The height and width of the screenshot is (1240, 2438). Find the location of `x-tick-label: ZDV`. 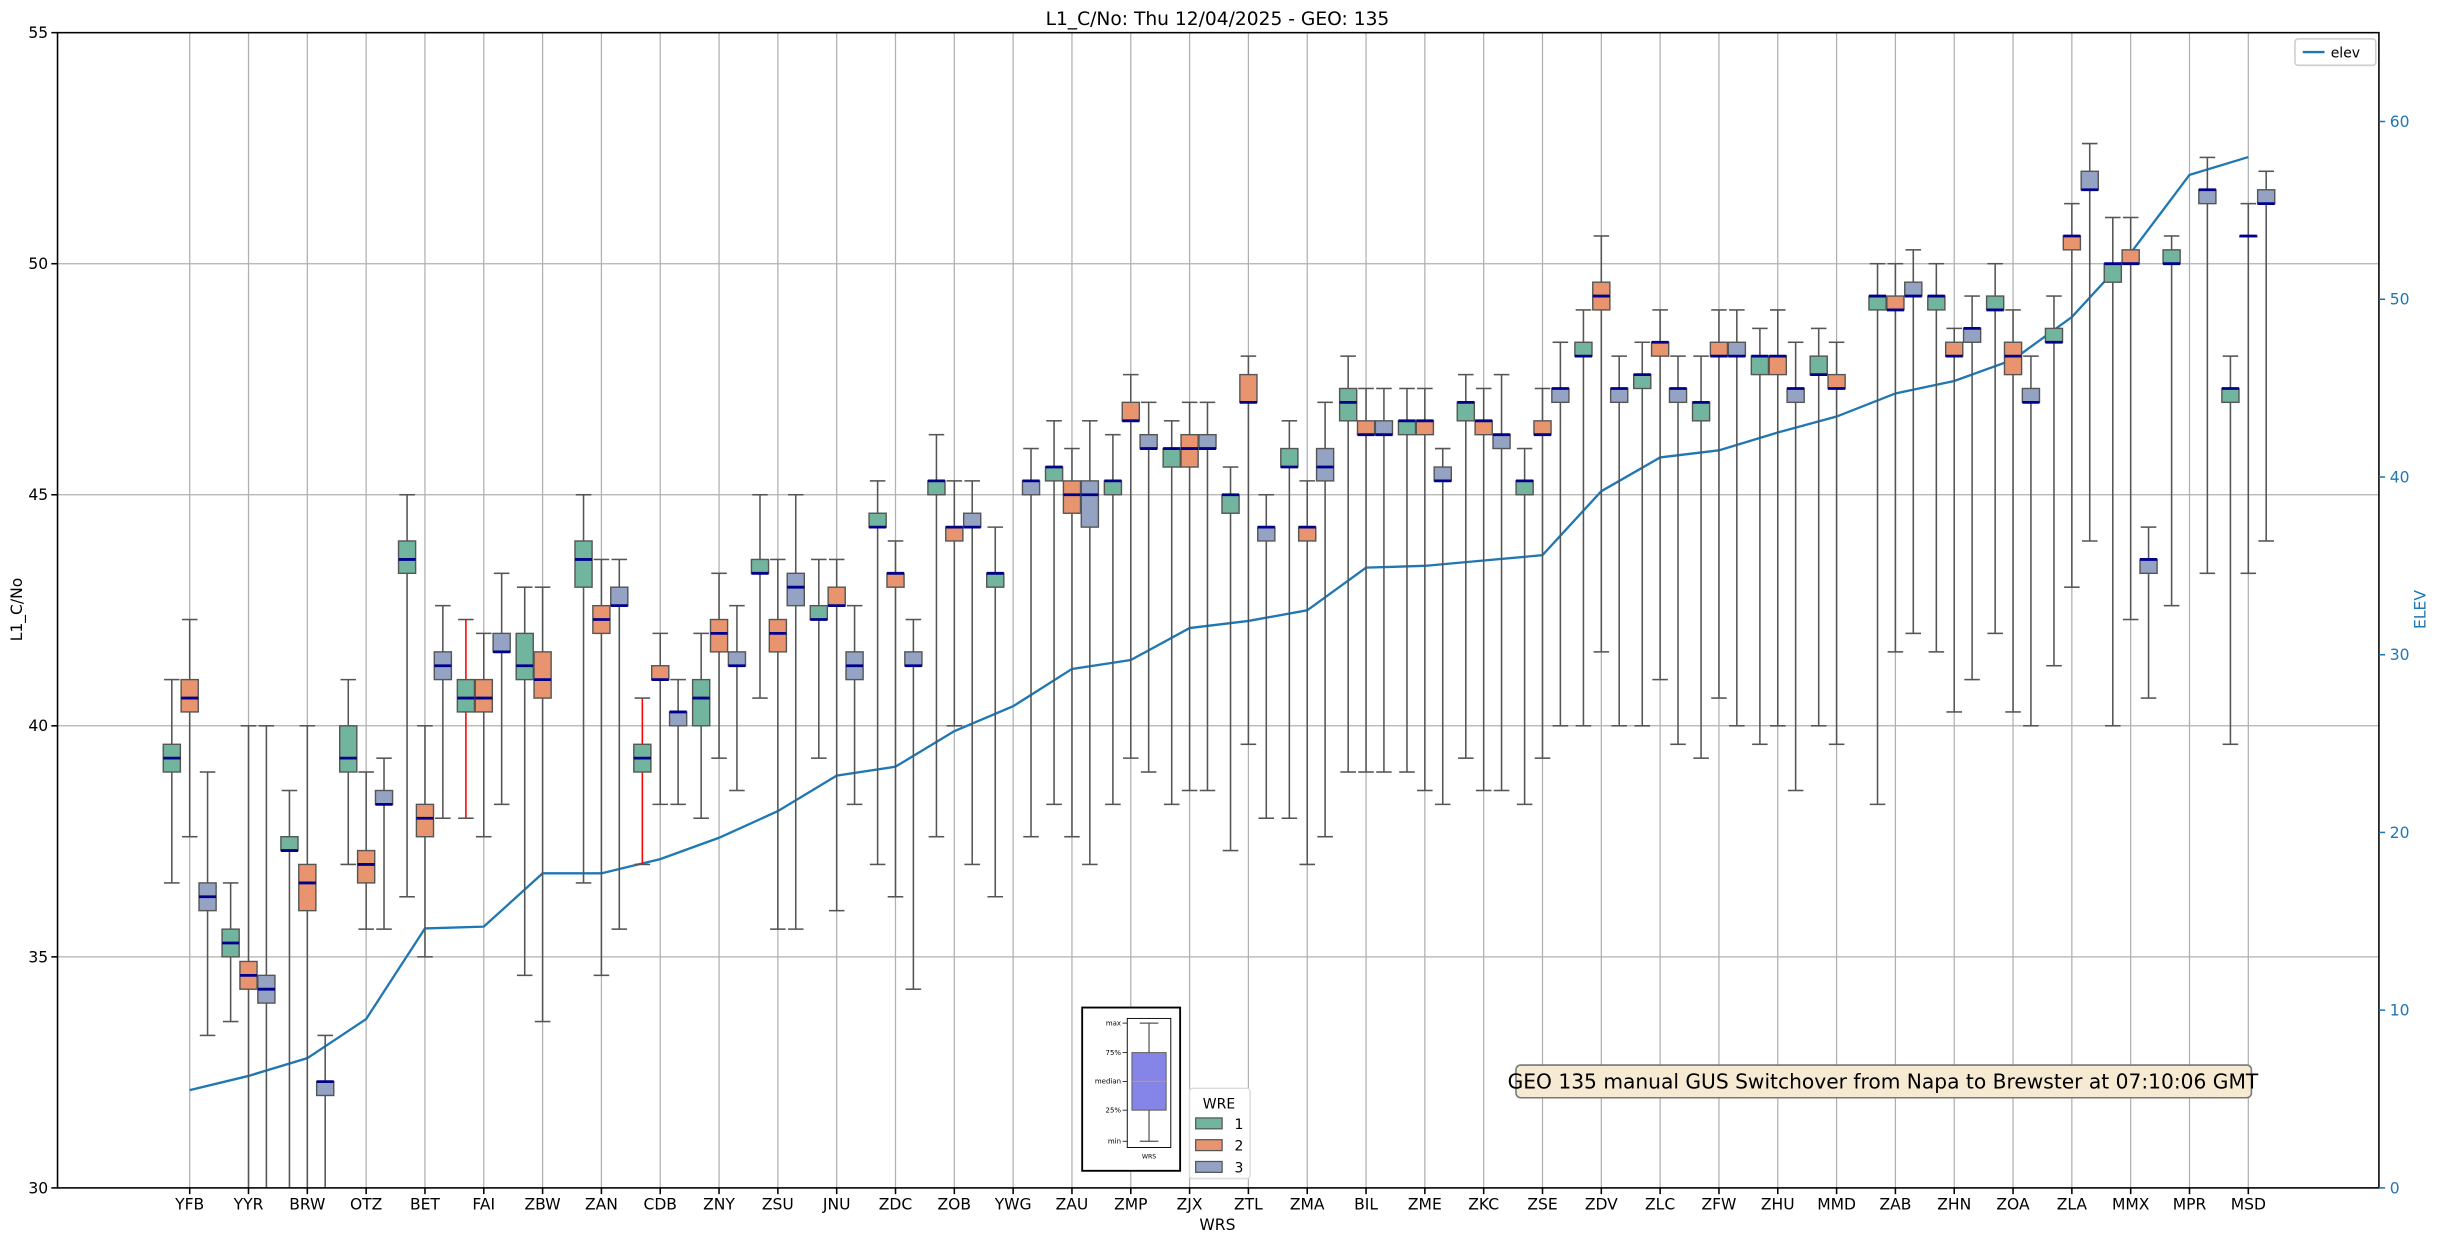

x-tick-label: ZDV is located at coordinates (1601, 1205).